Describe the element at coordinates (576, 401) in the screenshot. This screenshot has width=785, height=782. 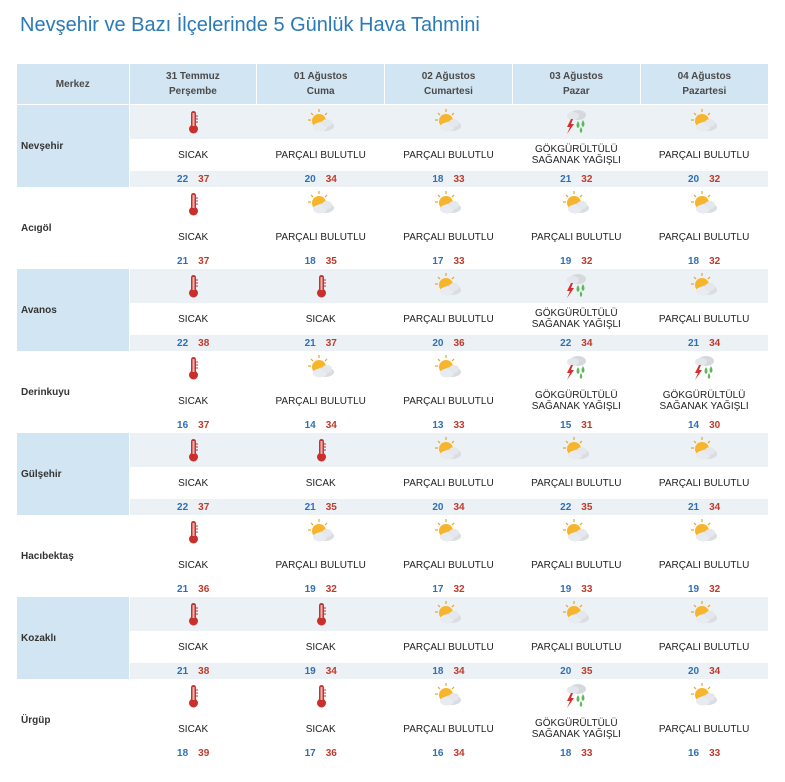
I see `weather-description: GÖKGÜRÜLTÜLÜ SAĞANAK YAĞIŞLI` at that location.